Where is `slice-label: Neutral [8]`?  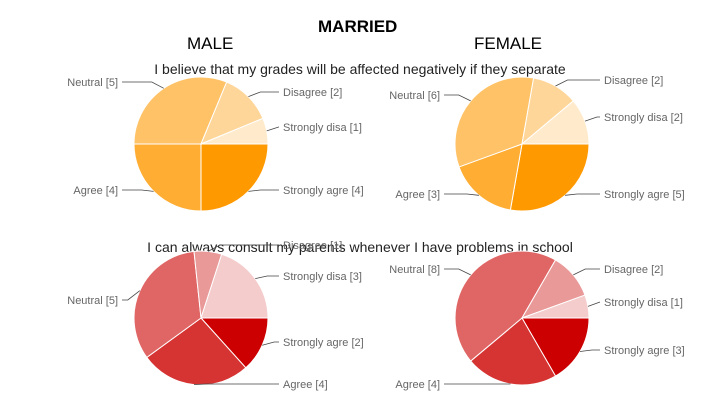
slice-label: Neutral [8] is located at coordinates (414, 270).